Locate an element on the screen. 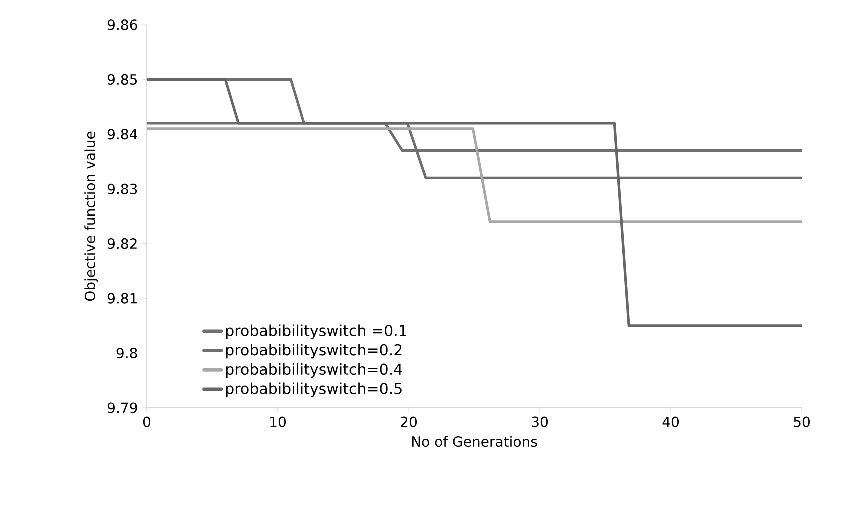  x-axis-title: No of Generations is located at coordinates (475, 442).